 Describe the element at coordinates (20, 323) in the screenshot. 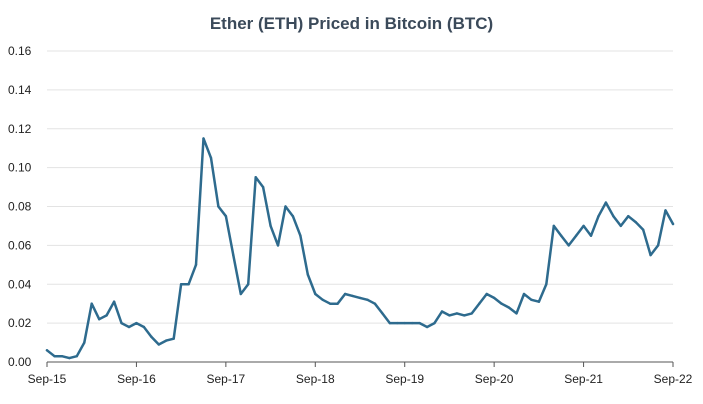

I see `y-tick-label: 0.02` at that location.